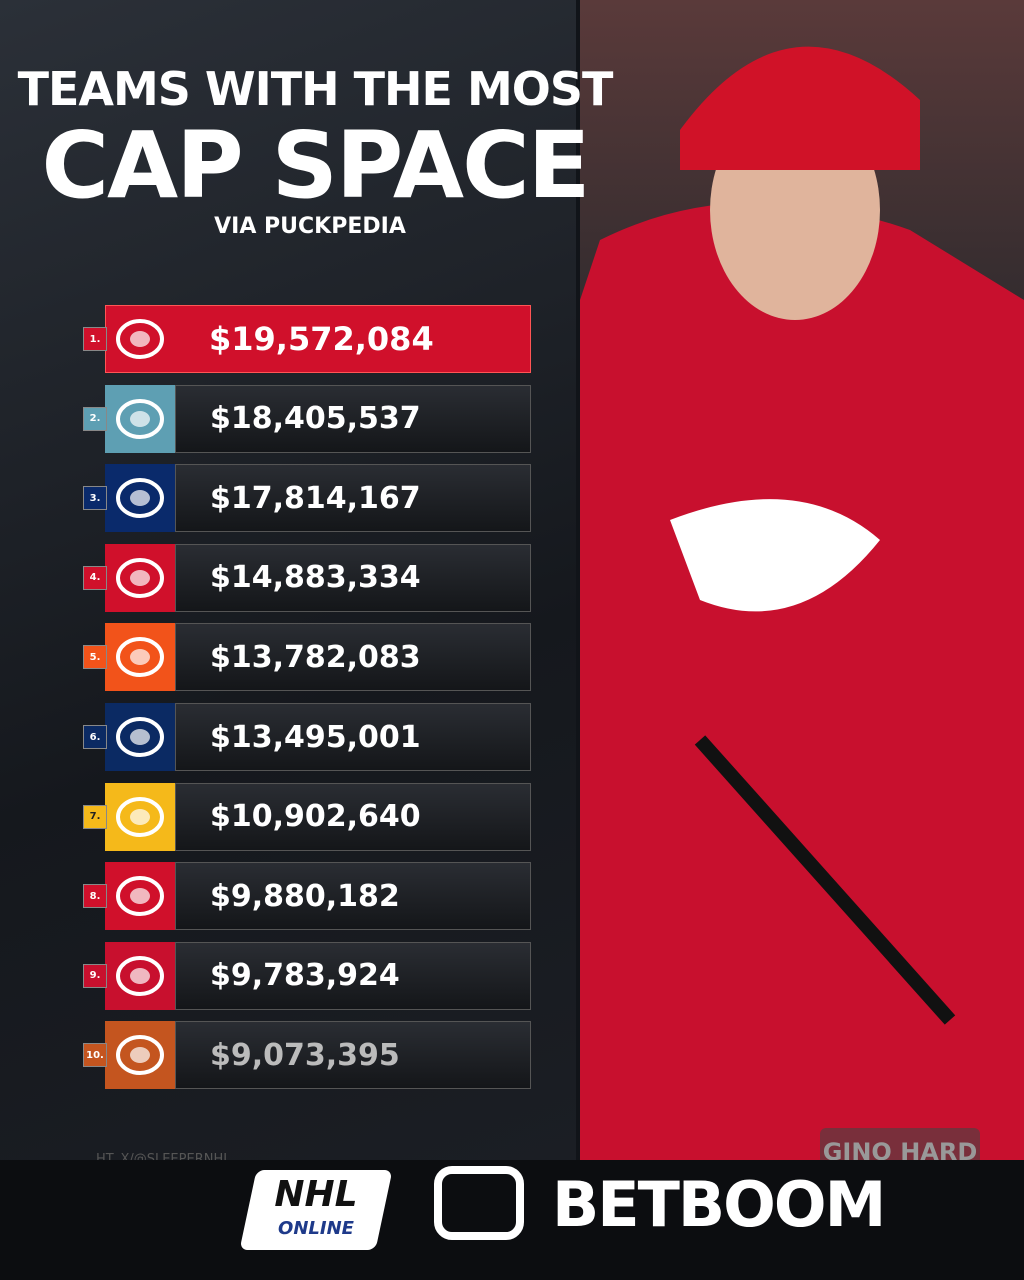 This screenshot has height=1280, width=1024. Describe the element at coordinates (353, 975) in the screenshot. I see `cap-value: $9,783,924` at that location.